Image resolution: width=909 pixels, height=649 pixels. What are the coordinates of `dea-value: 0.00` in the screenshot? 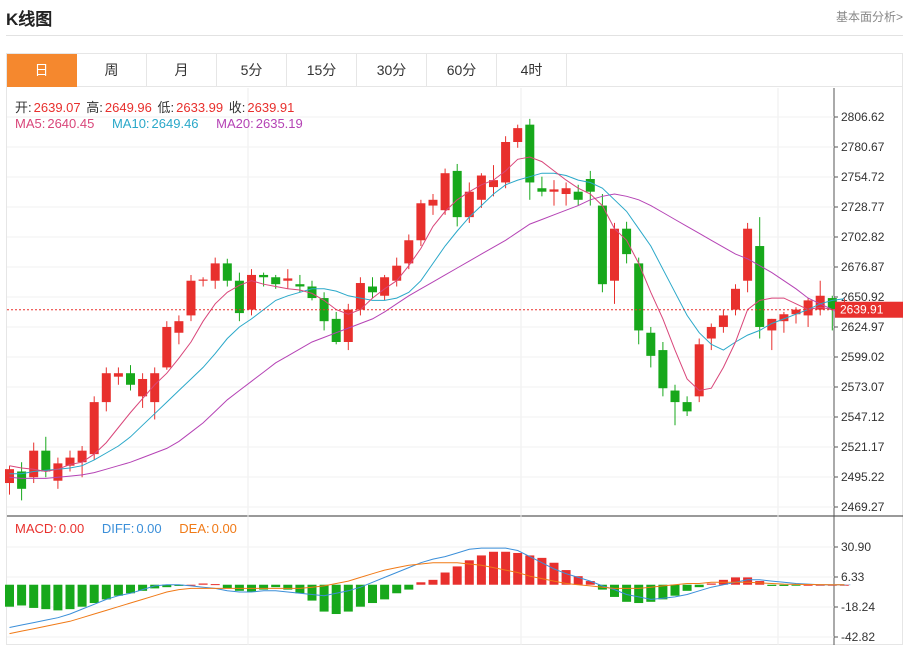 It's located at (224, 528).